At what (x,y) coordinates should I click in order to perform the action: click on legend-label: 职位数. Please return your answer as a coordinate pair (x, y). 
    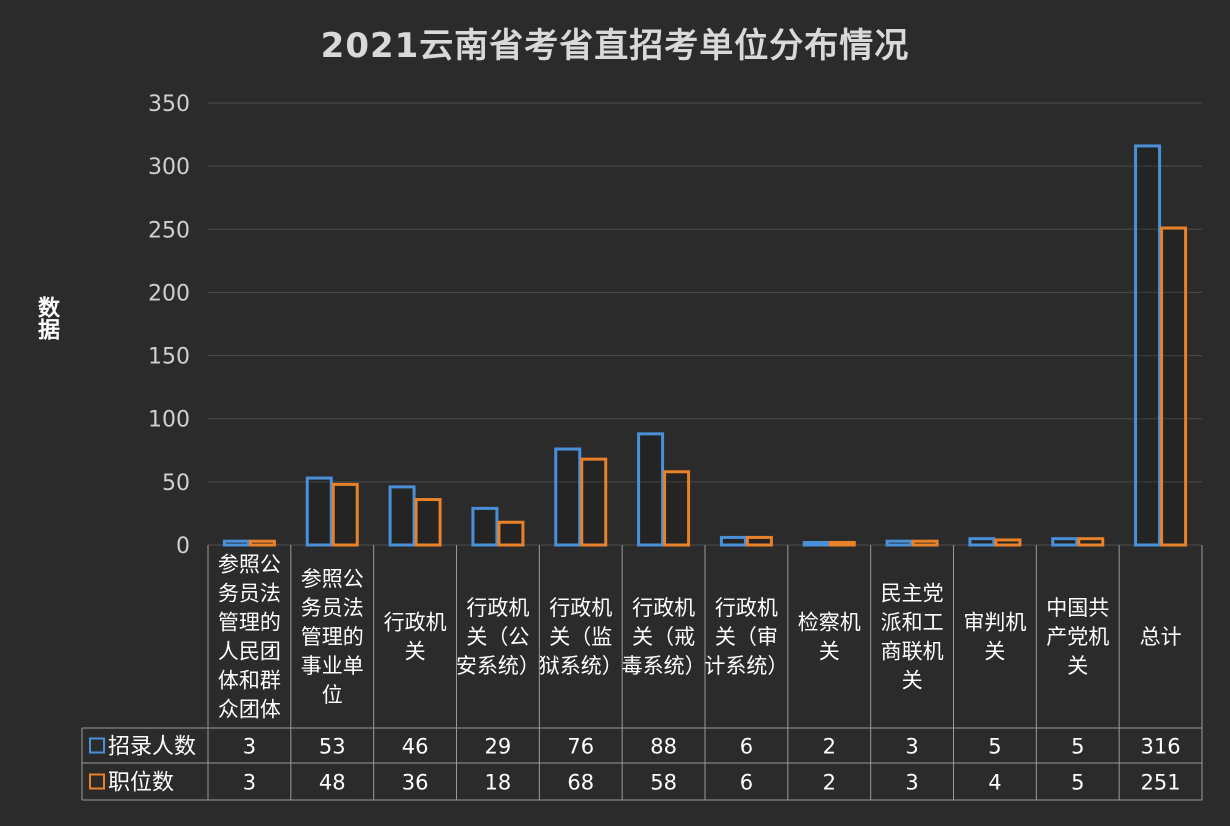
    Looking at the image, I should click on (141, 783).